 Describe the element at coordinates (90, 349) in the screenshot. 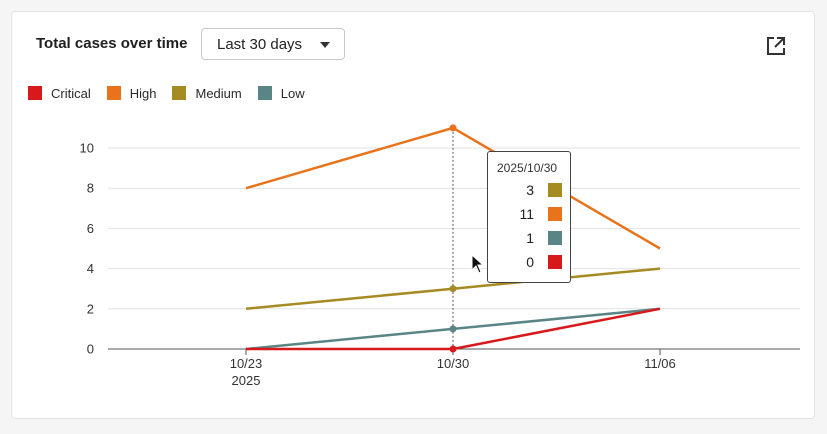

I see `y-tick-label: 0` at that location.